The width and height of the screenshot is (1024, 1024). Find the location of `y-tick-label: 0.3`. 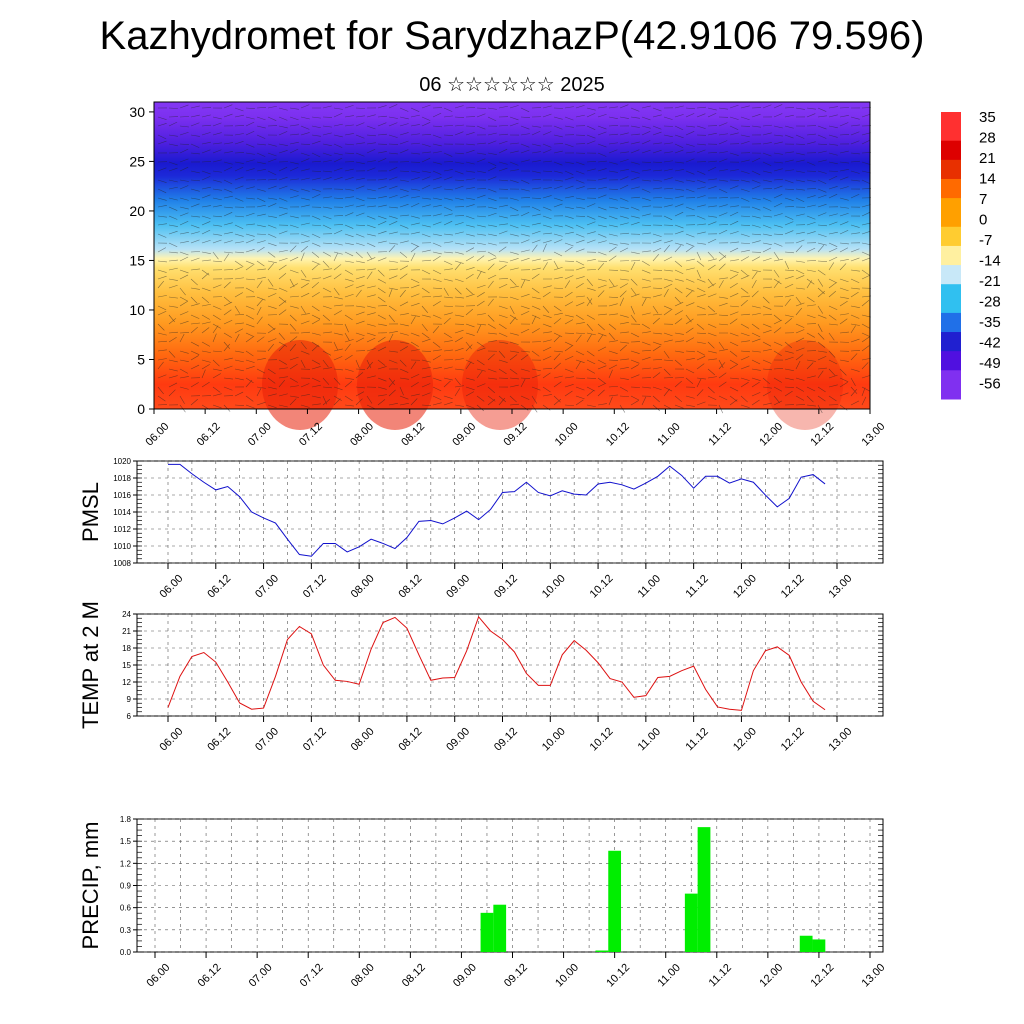

y-tick-label: 0.3 is located at coordinates (126, 930).